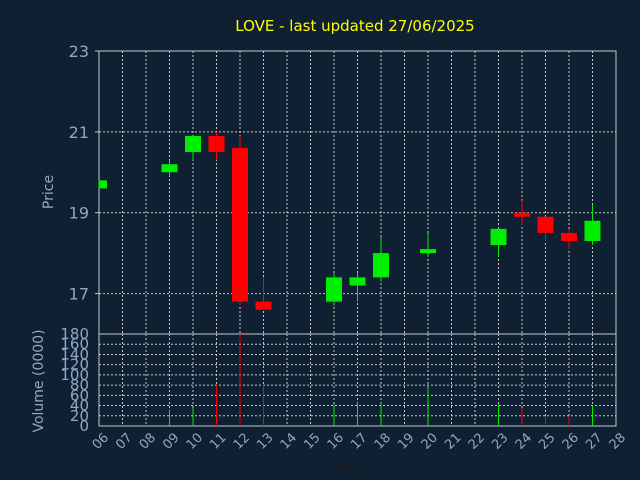 The width and height of the screenshot is (640, 480). I want to click on volume-tick-label: 0, so click(84, 426).